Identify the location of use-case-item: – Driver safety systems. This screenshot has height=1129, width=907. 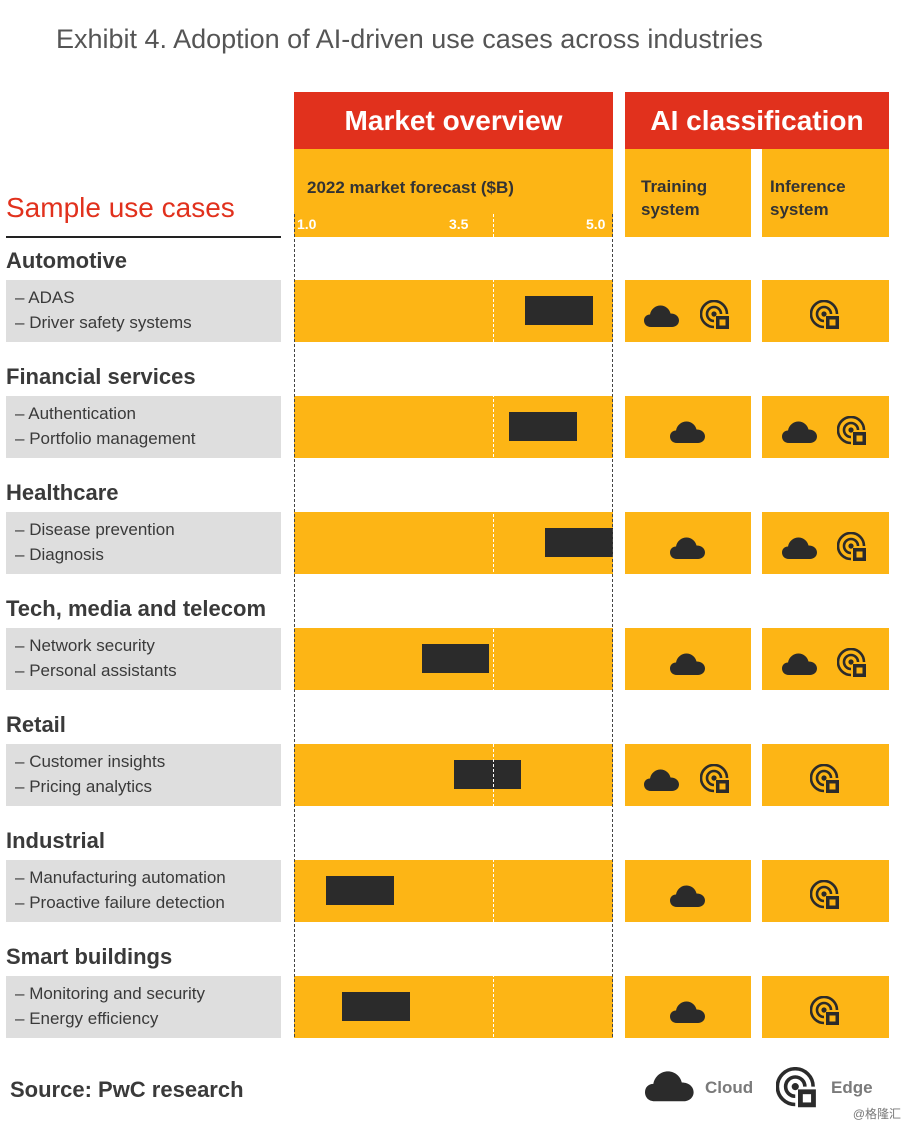
(103, 323).